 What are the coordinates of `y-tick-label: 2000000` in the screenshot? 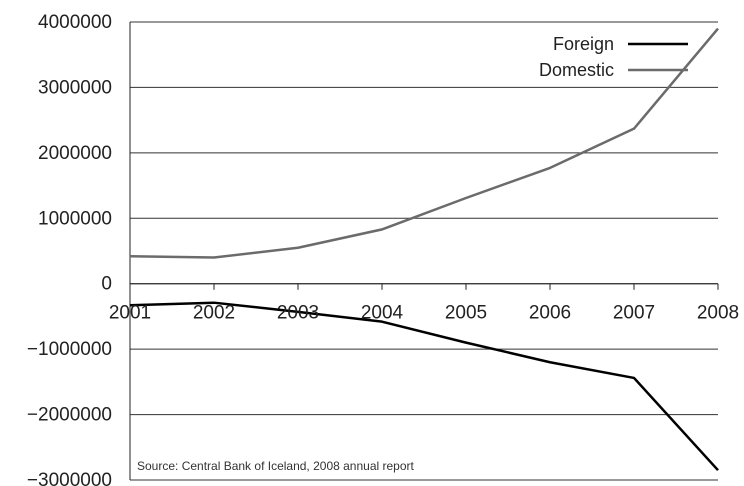 It's located at (75, 153).